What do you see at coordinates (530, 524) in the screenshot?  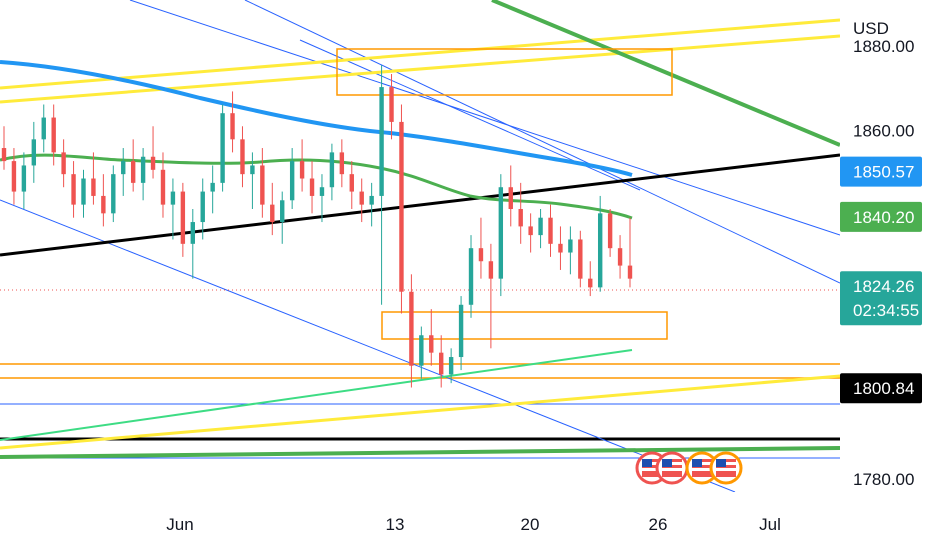 I see `x-tick-label: 20` at bounding box center [530, 524].